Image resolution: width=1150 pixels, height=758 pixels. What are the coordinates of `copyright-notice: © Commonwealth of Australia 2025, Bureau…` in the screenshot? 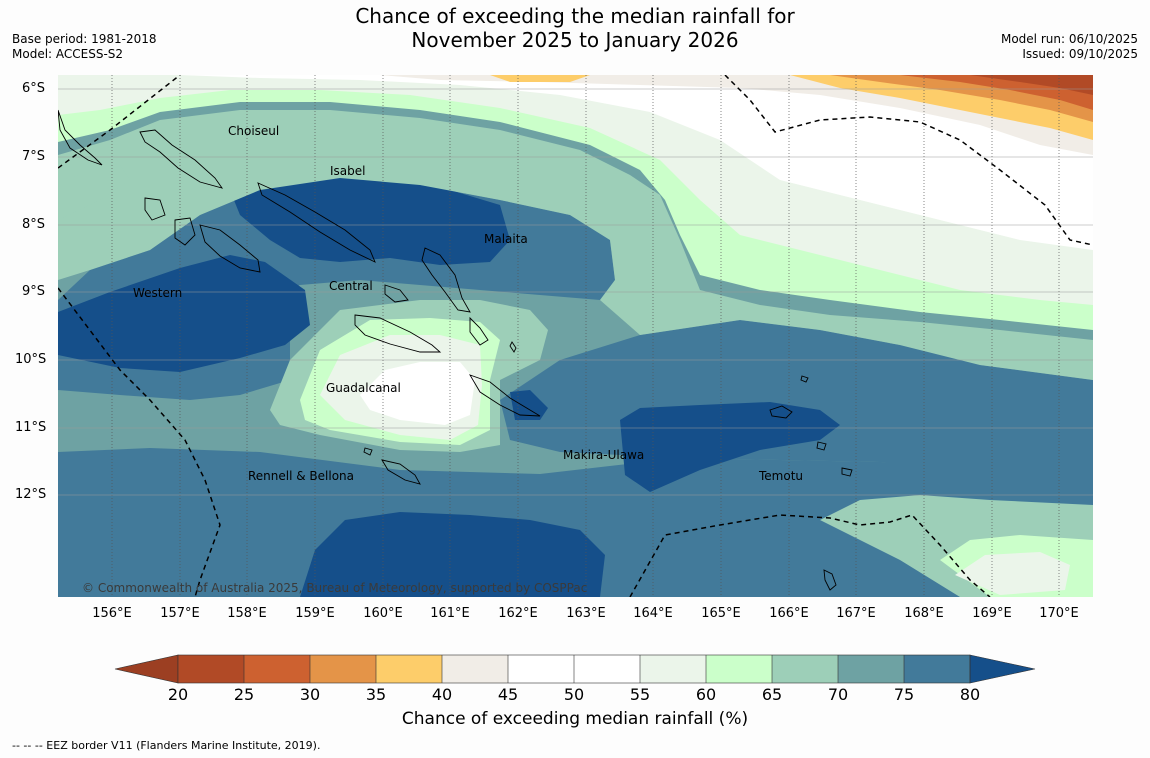 It's located at (335, 588).